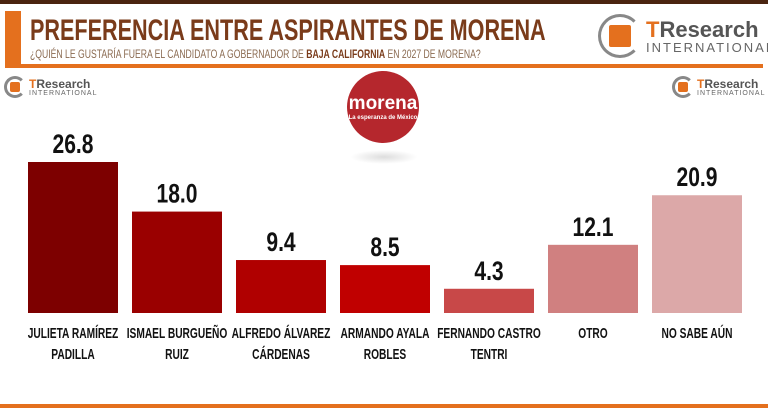  Describe the element at coordinates (73, 145) in the screenshot. I see `value-label: 26.8` at that location.